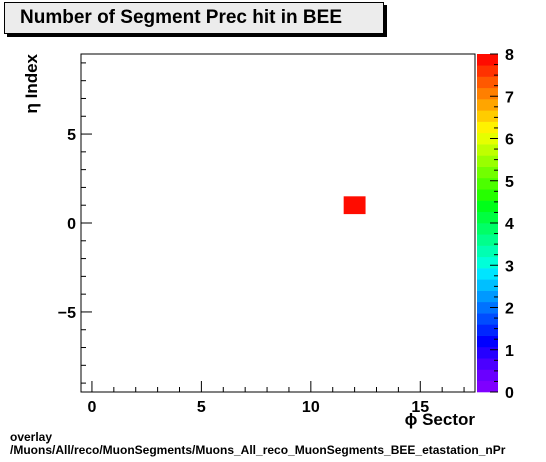 The image size is (546, 462). What do you see at coordinates (31, 83) in the screenshot?
I see `y-axis-label: η Index` at bounding box center [31, 83].